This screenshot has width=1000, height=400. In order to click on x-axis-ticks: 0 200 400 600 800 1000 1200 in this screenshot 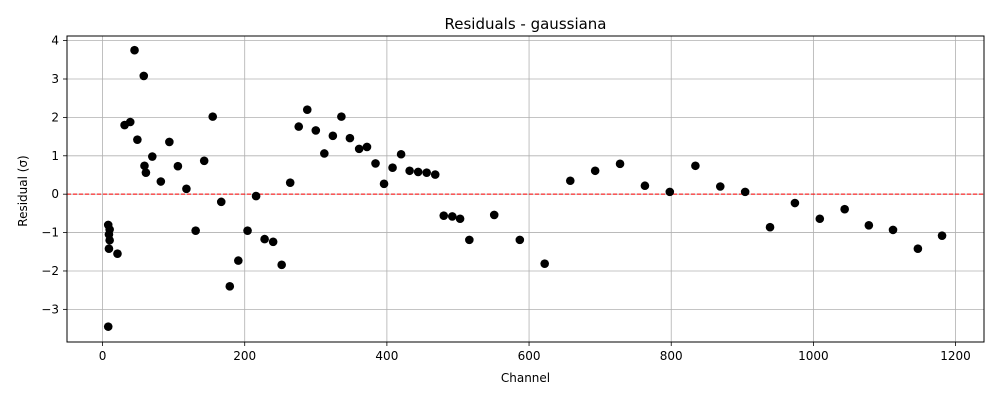, I will do `click(535, 352)`.